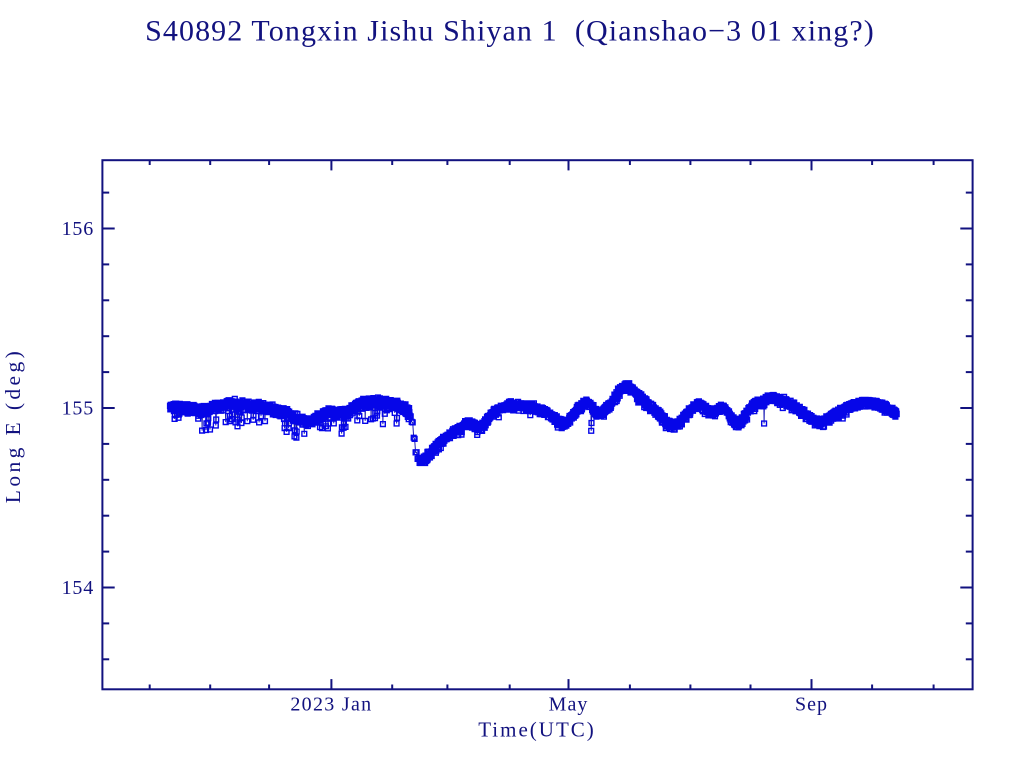 The image size is (1024, 768). I want to click on svg-text: 154, so click(78, 588).